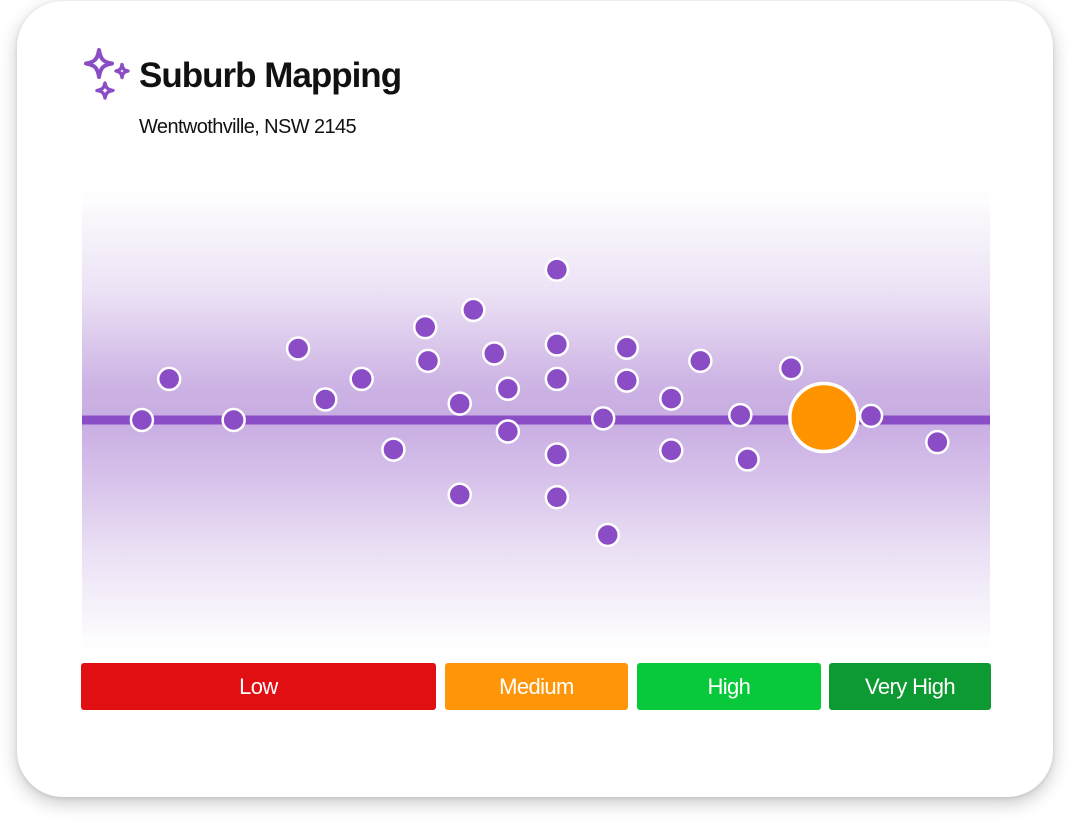 Image resolution: width=1072 pixels, height=832 pixels. I want to click on band-very-high: Very High, so click(910, 686).